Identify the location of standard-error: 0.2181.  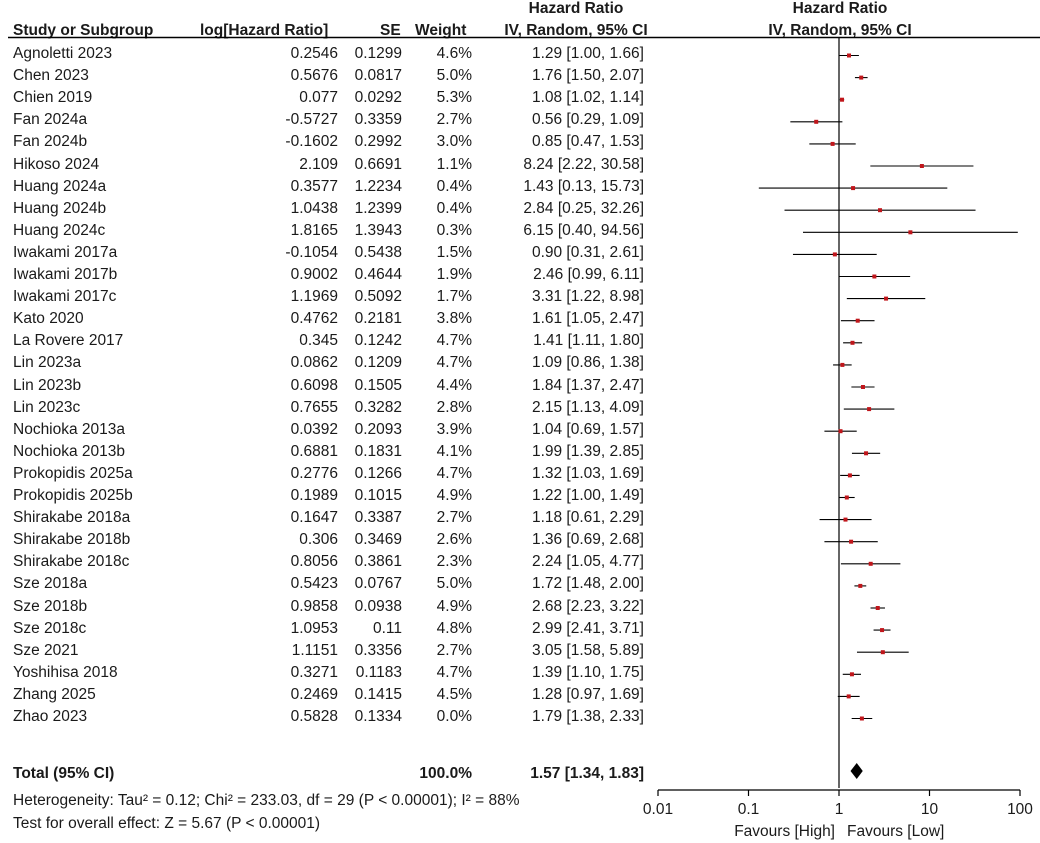
(378, 319).